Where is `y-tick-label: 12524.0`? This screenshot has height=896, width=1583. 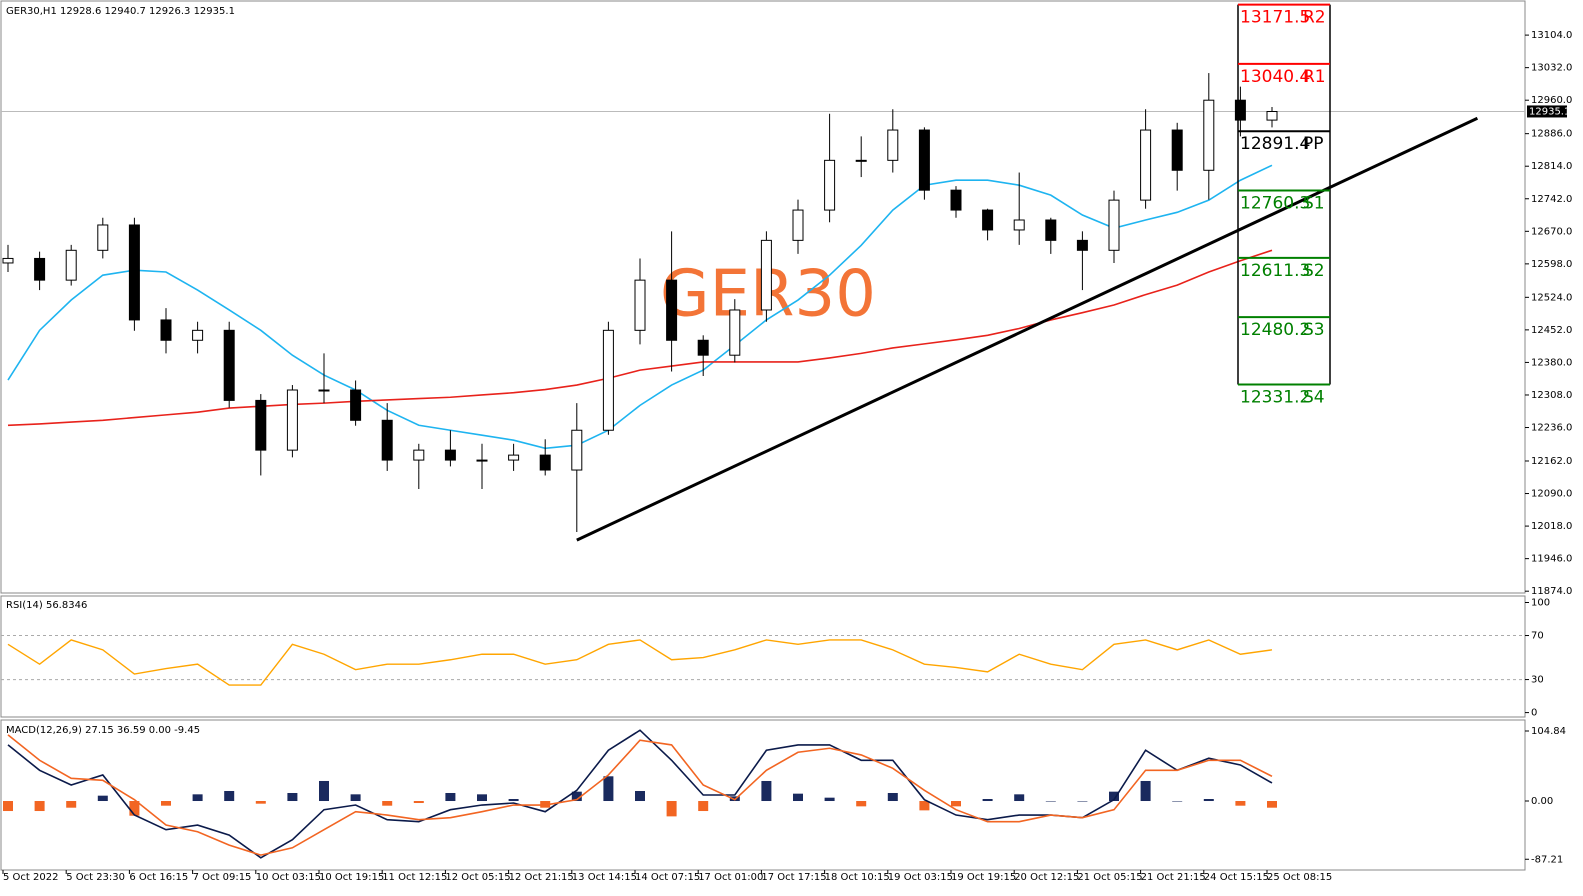 y-tick-label: 12524.0 is located at coordinates (1551, 297).